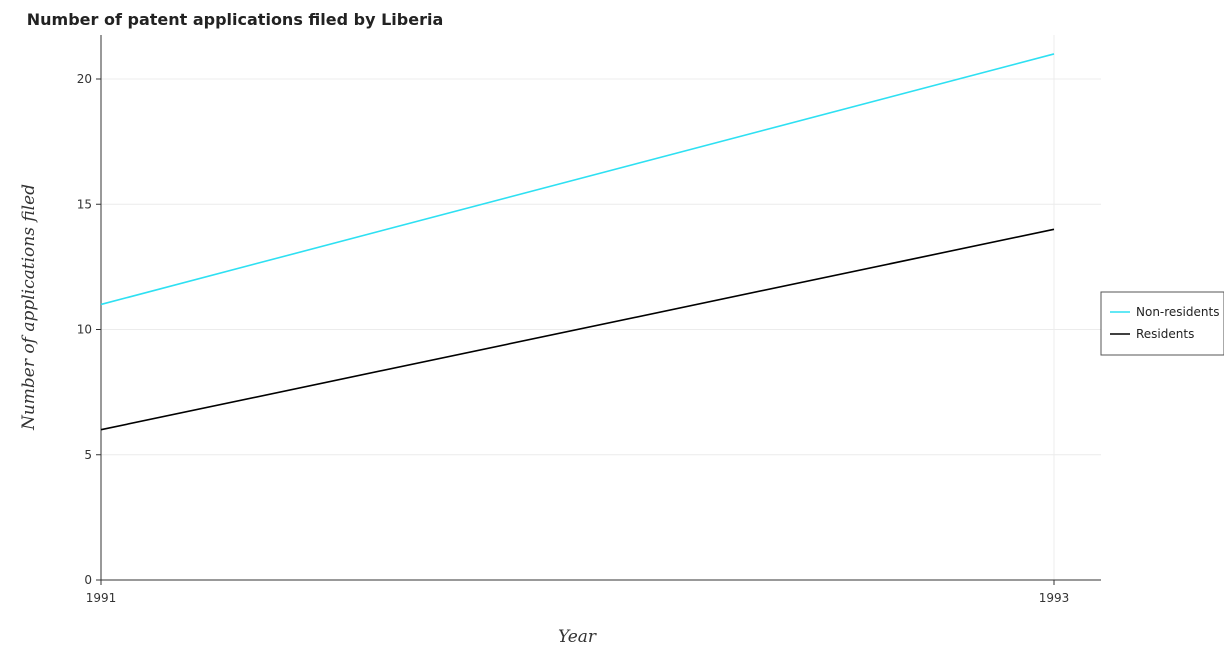 Image resolution: width=1224 pixels, height=650 pixels. What do you see at coordinates (84, 204) in the screenshot?
I see `y-tick-label: 15` at bounding box center [84, 204].